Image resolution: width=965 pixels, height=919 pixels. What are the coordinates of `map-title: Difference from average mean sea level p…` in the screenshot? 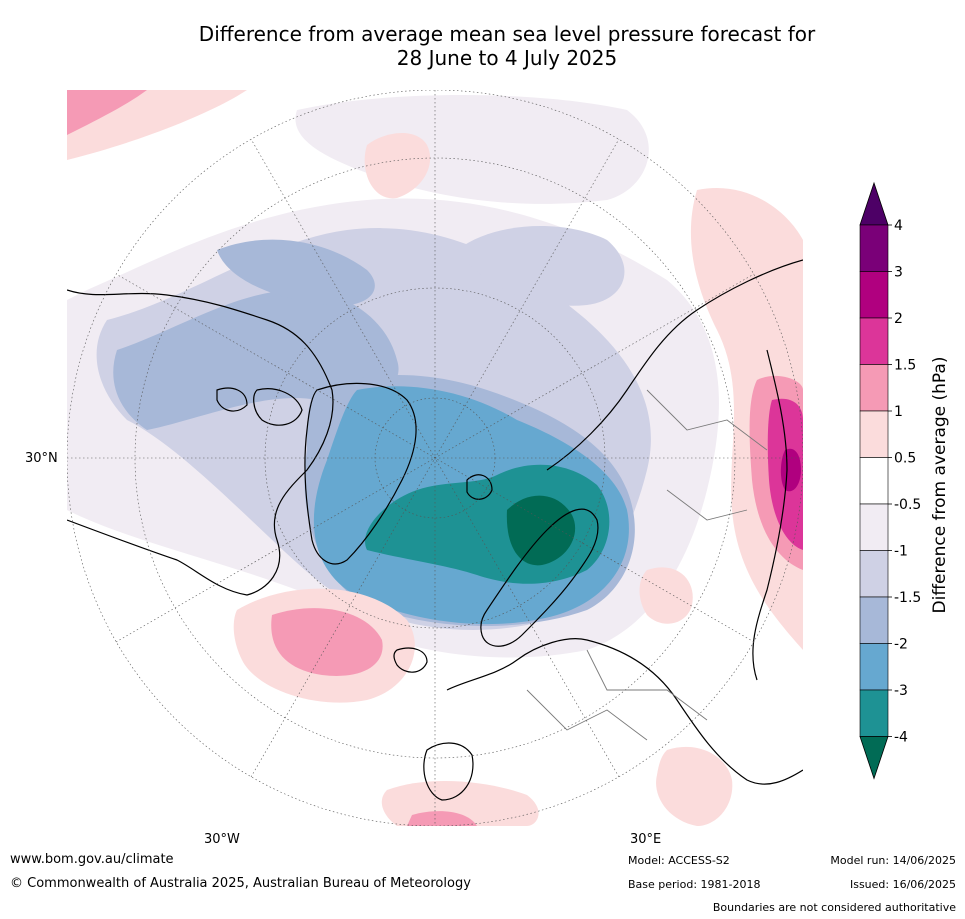 It's located at (482, 46).